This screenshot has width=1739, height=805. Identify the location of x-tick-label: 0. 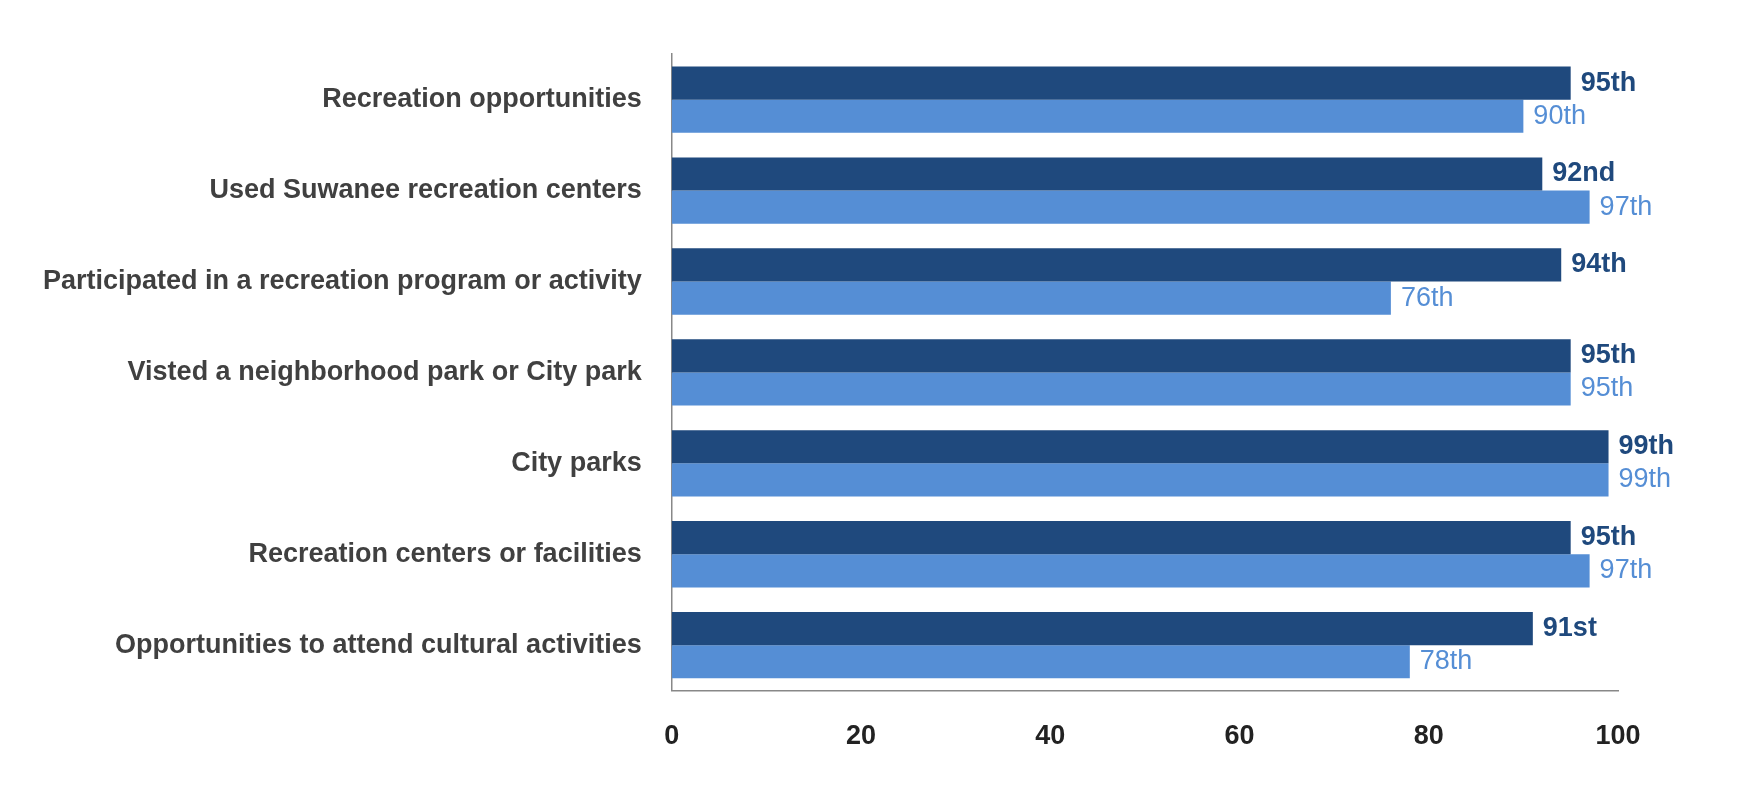
(672, 735).